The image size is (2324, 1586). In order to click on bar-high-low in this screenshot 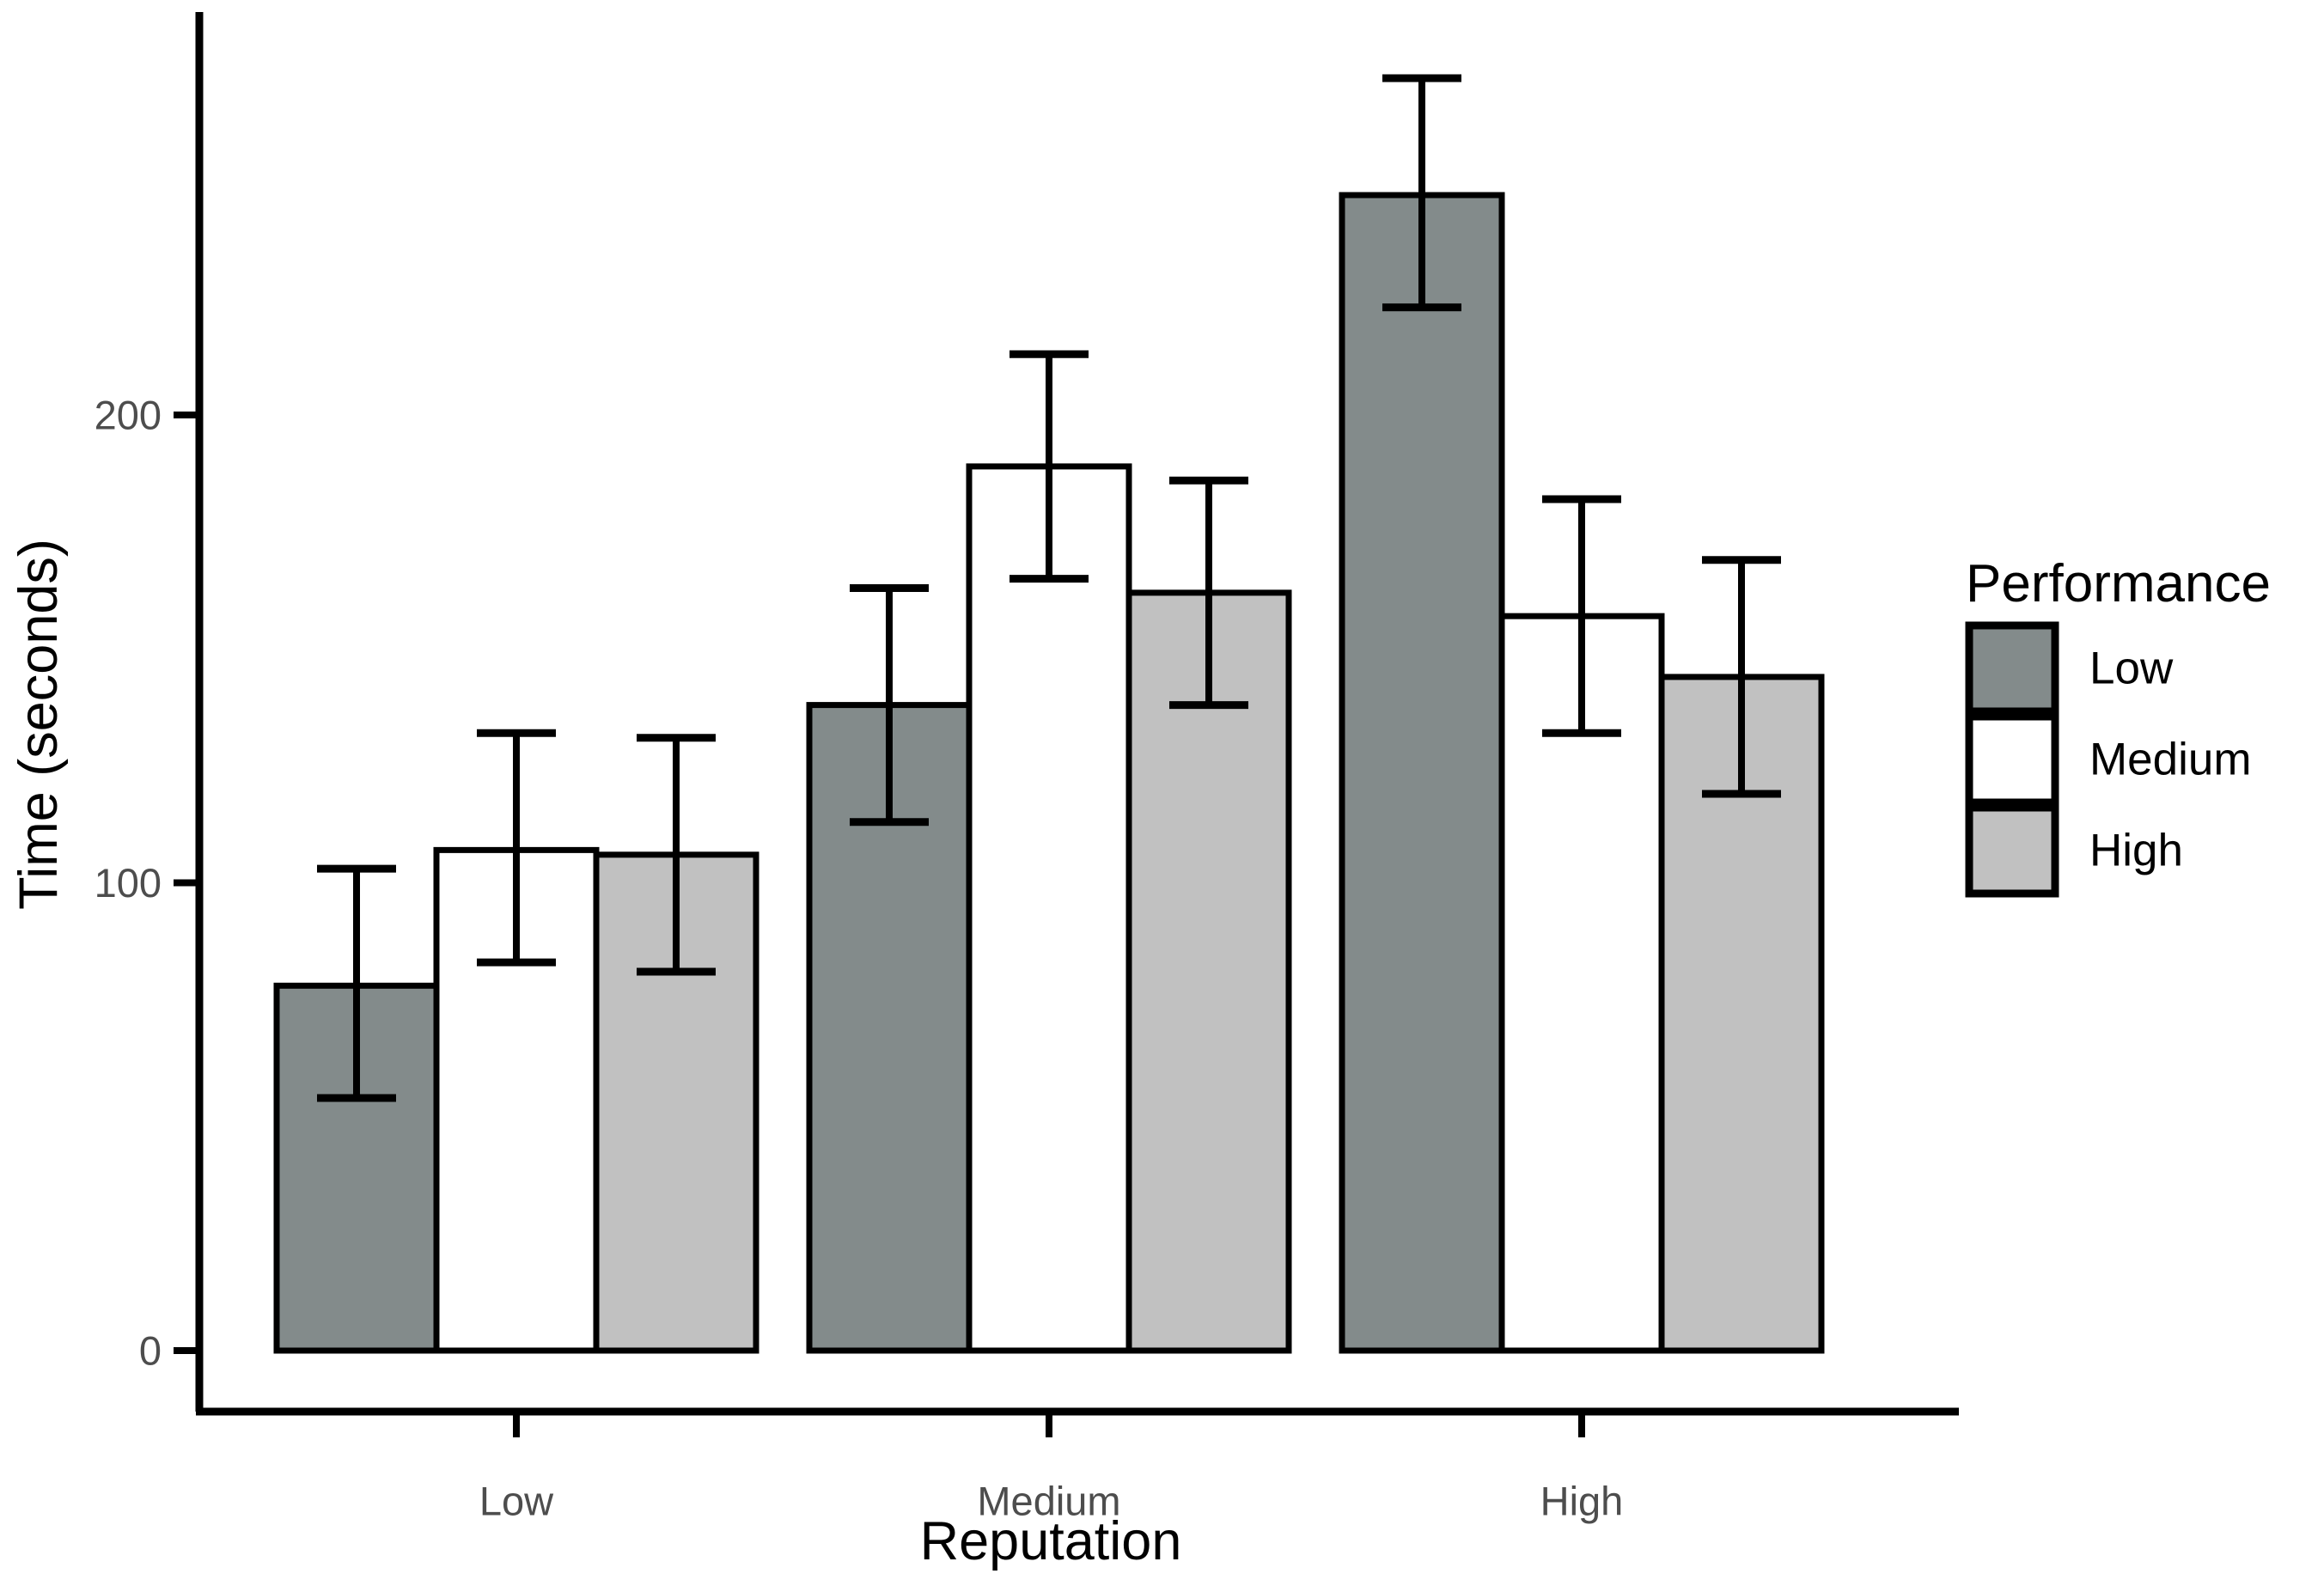, I will do `click(1422, 773)`.